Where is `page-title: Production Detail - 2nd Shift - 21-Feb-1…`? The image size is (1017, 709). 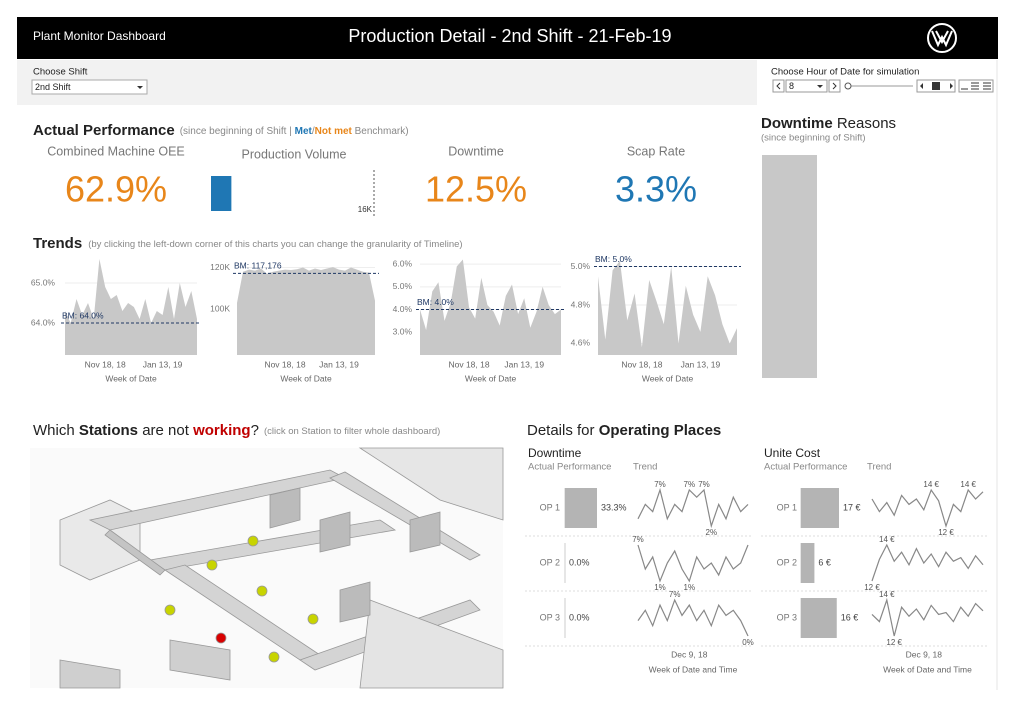 page-title: Production Detail - 2nd Shift - 21-Feb-1… is located at coordinates (509, 36).